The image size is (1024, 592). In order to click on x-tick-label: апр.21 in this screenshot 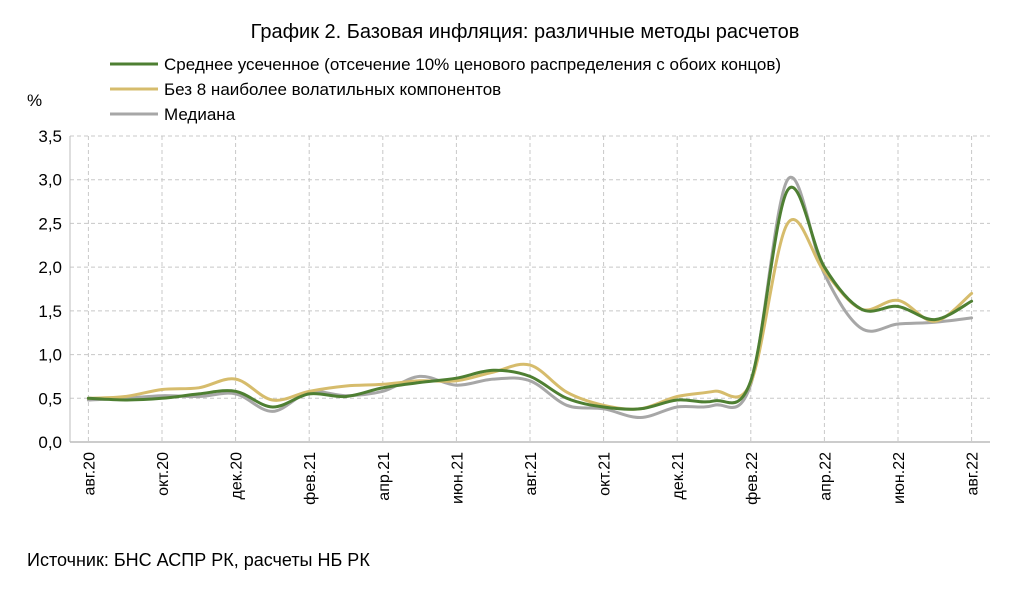, I will do `click(384, 476)`.